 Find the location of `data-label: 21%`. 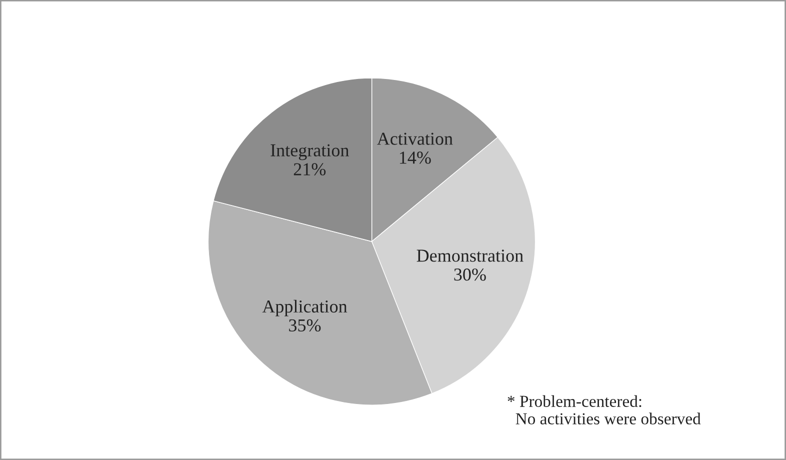

data-label: 21% is located at coordinates (310, 169).